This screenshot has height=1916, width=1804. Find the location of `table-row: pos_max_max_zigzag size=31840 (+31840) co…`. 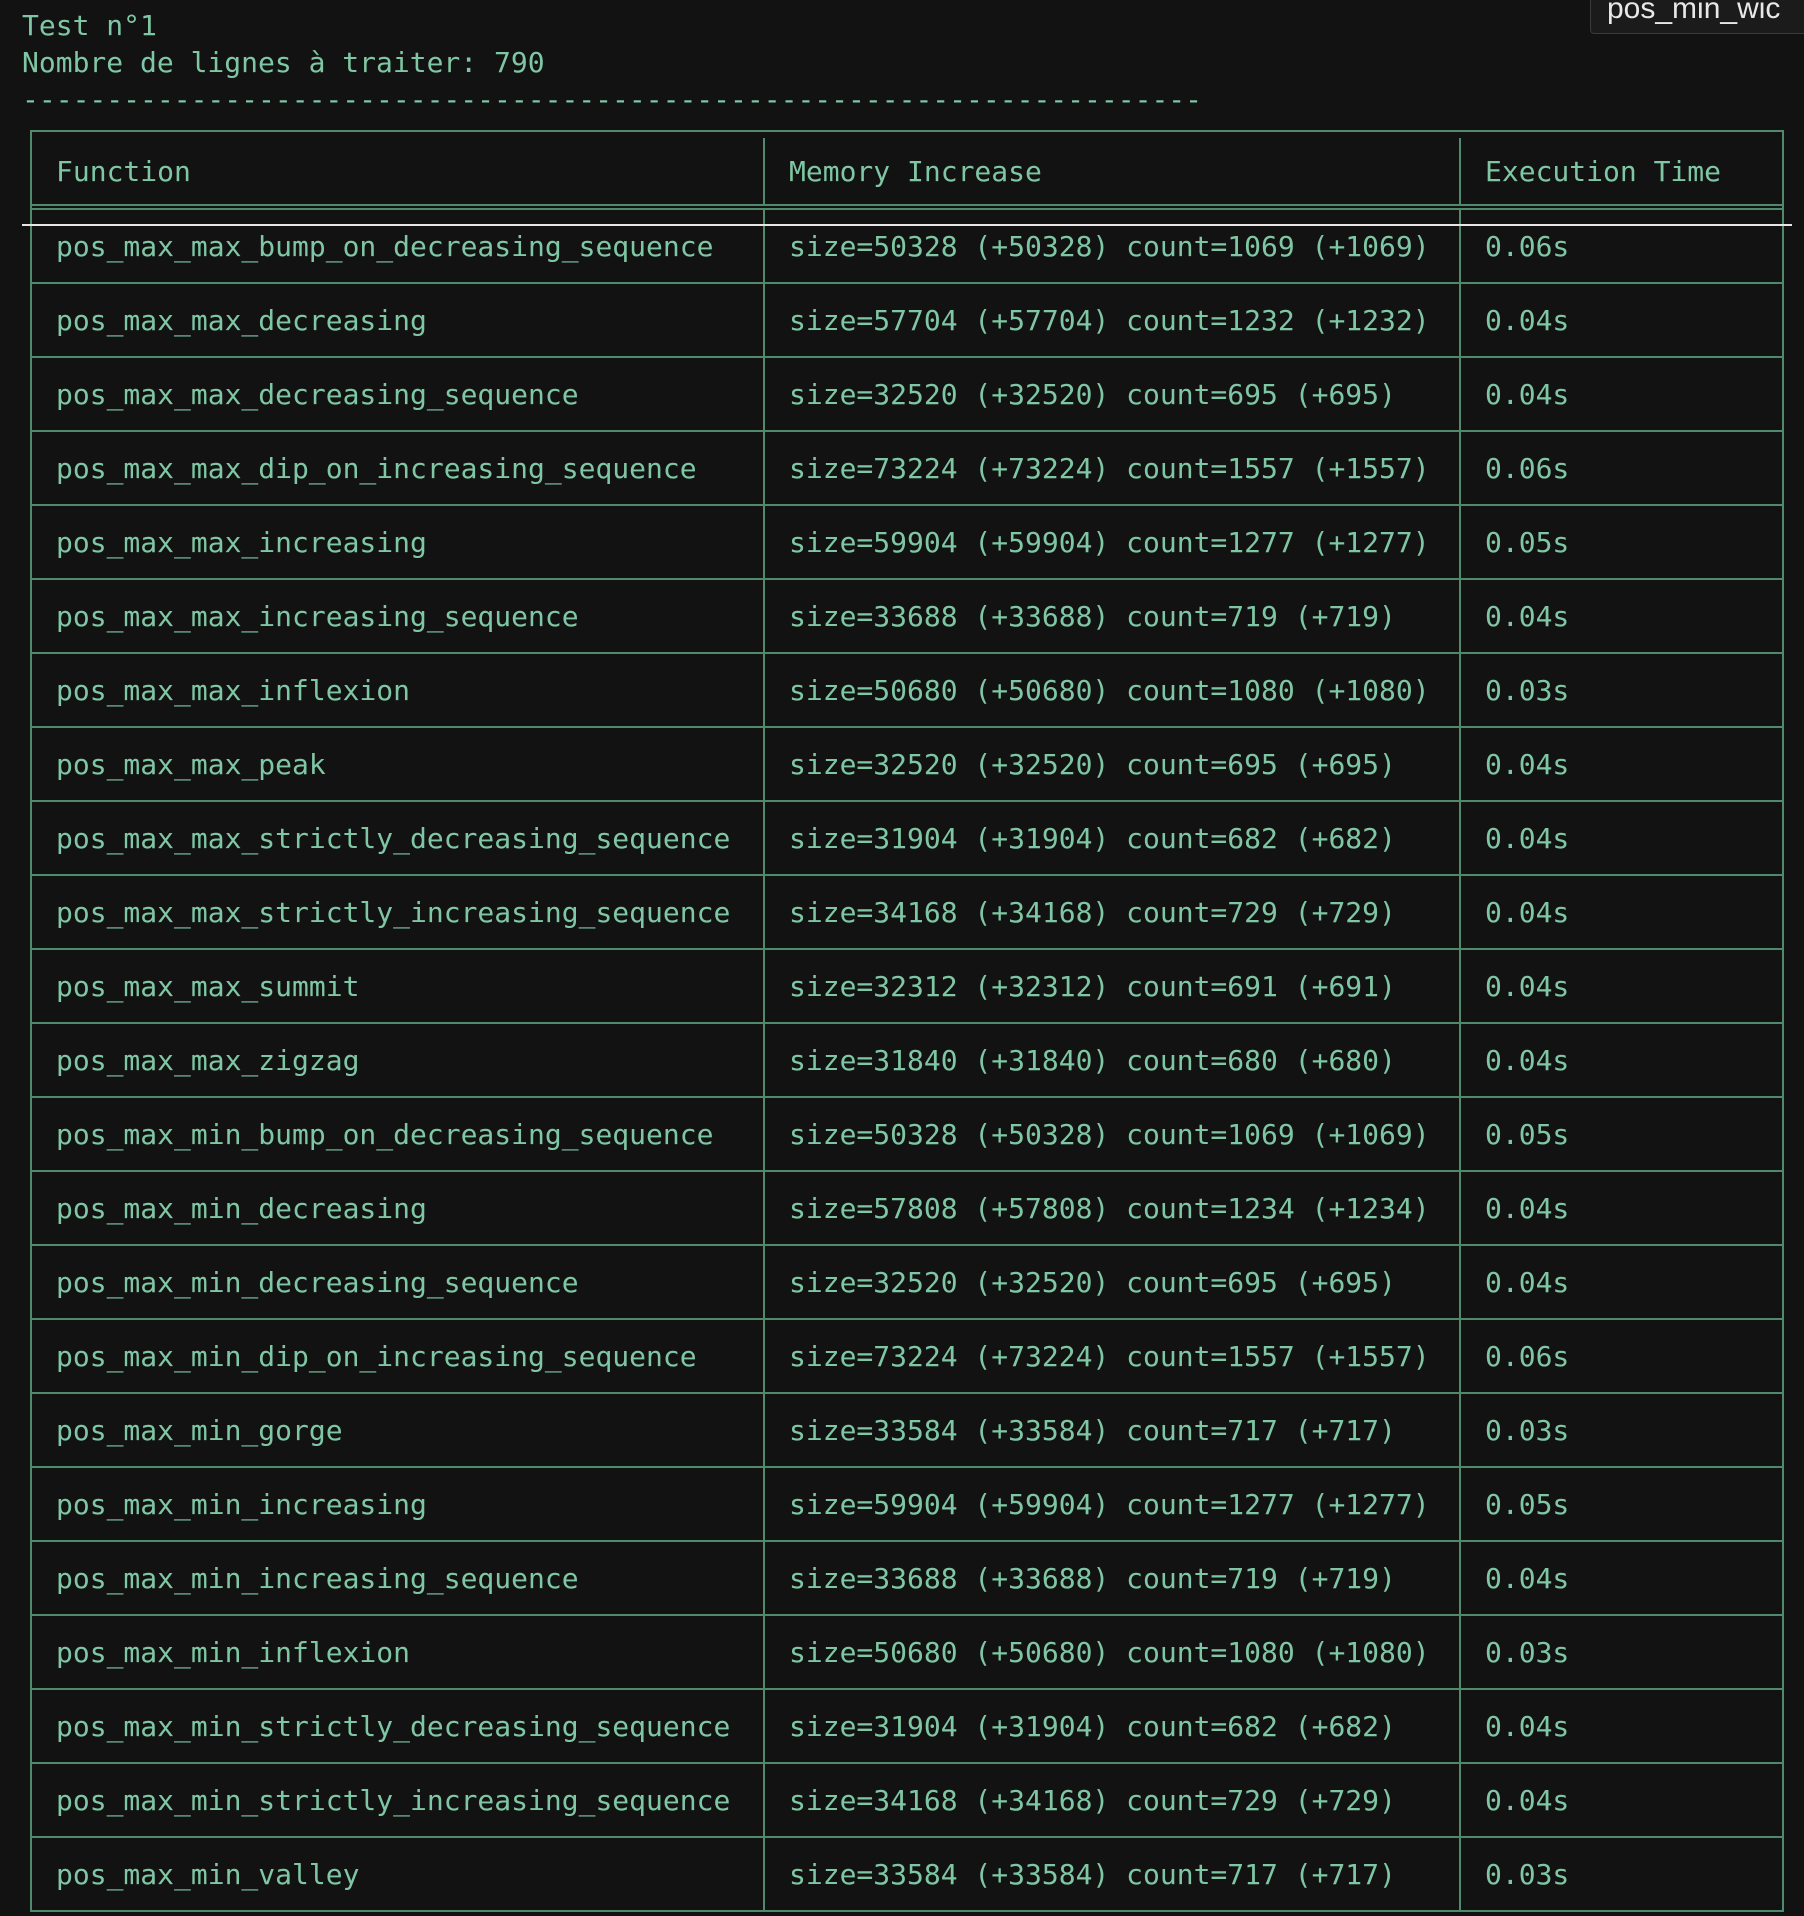

table-row: pos_max_max_zigzag size=31840 (+31840) co… is located at coordinates (907, 1060).